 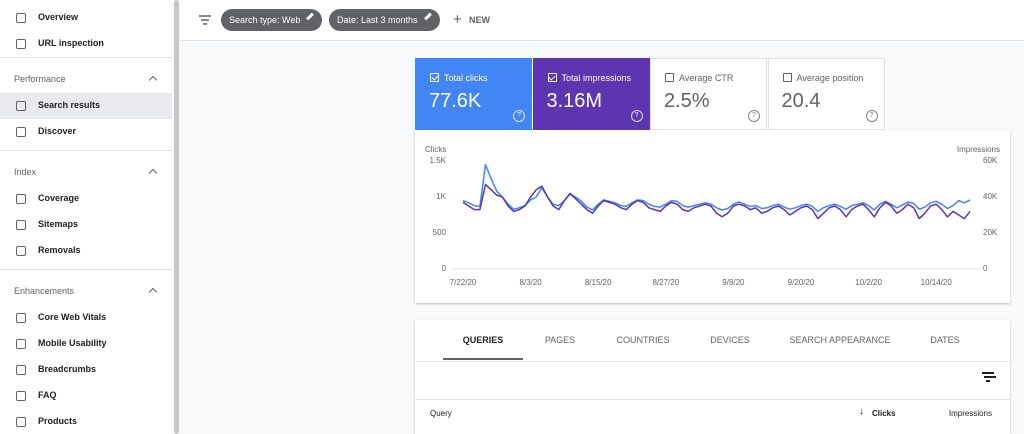 What do you see at coordinates (441, 196) in the screenshot?
I see `y-tick-label: 1K` at bounding box center [441, 196].